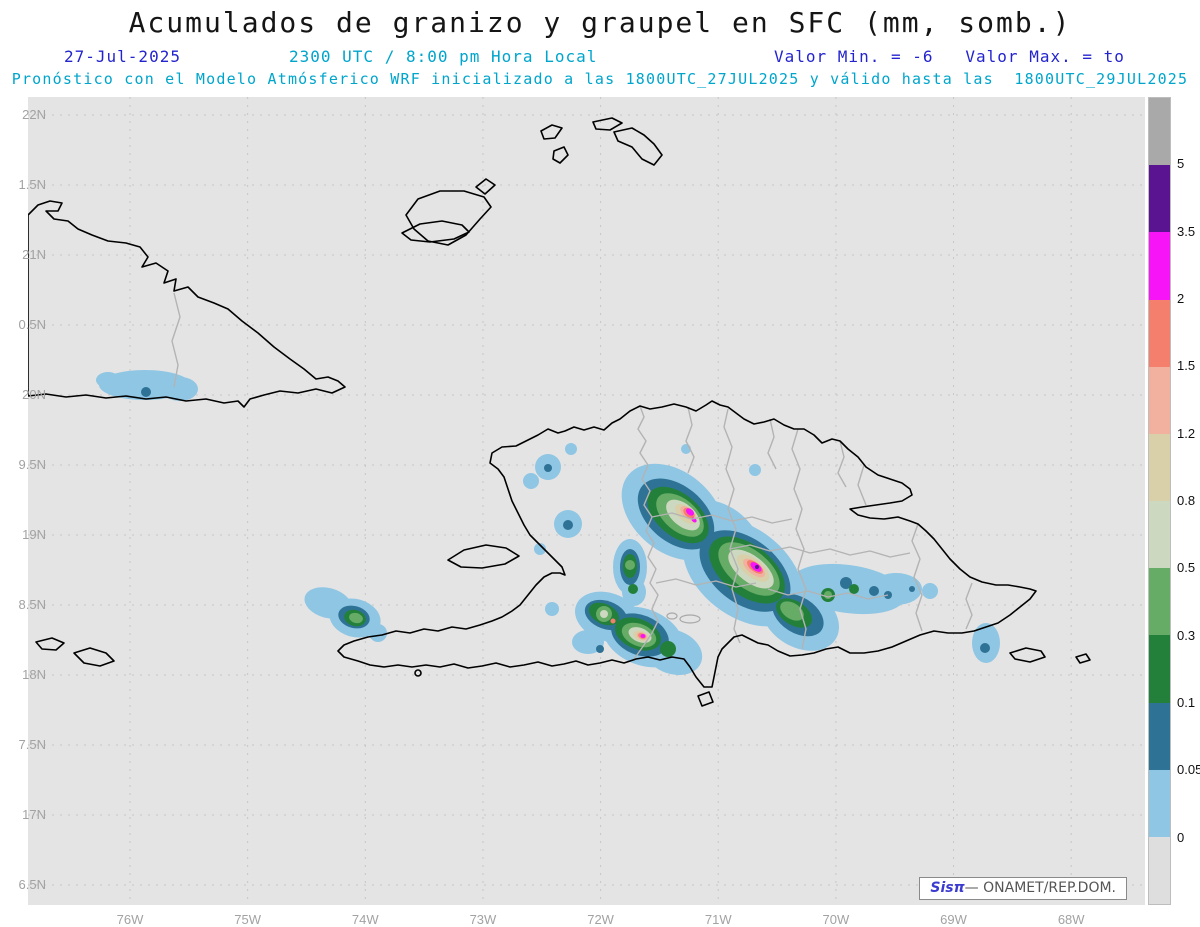 The width and height of the screenshot is (1200, 927). I want to click on colorbar-tick-label: 0, so click(1181, 837).